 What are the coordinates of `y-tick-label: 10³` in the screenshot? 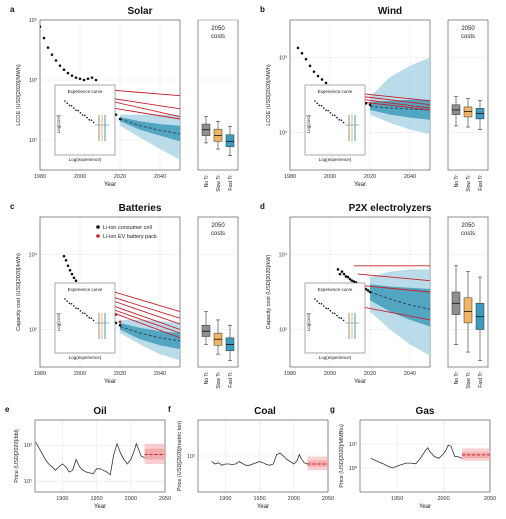 It's located at (283, 59).